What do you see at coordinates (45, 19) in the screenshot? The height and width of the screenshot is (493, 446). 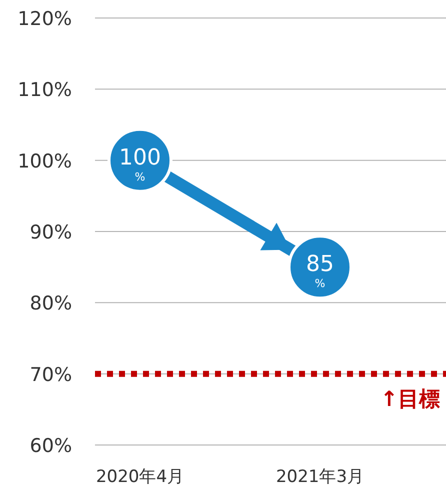 I see `y-tick-label: 120%` at bounding box center [45, 19].